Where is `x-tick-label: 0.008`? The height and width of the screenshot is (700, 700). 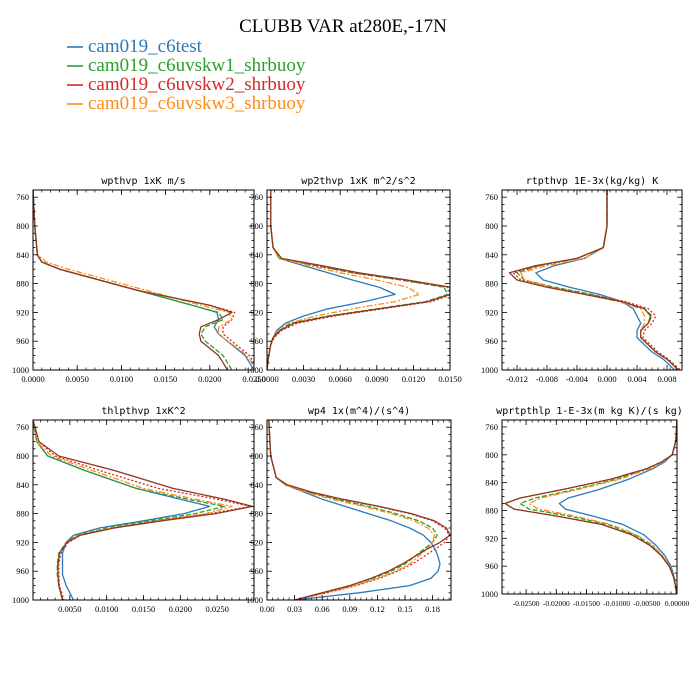 x-tick-label: 0.008 is located at coordinates (666, 379).